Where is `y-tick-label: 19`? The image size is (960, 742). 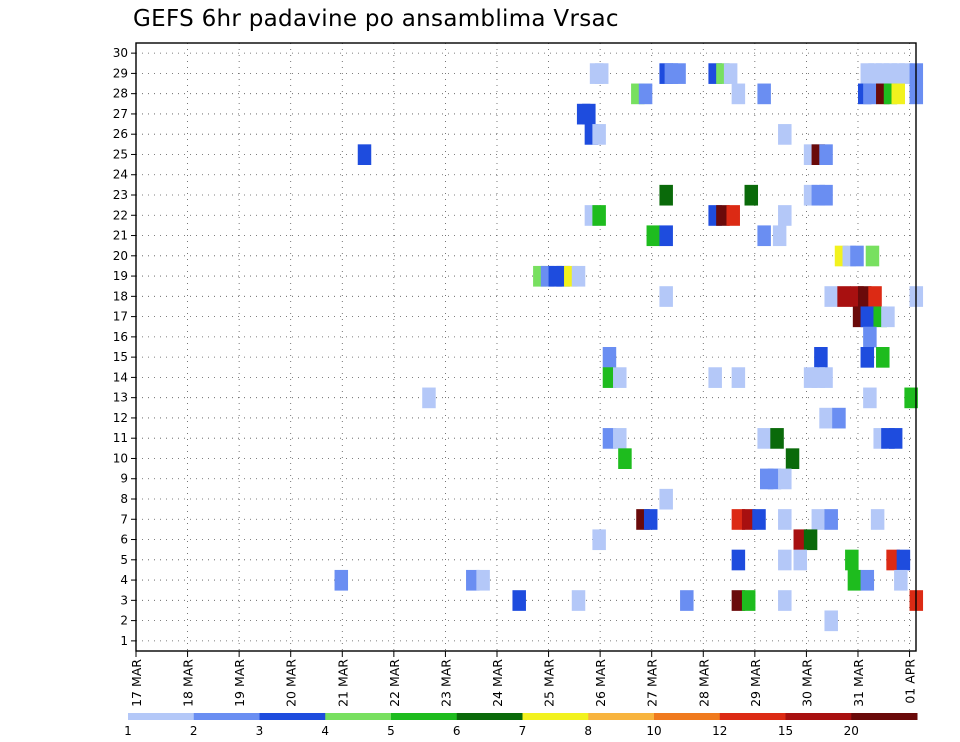
y-tick-label: 19 is located at coordinates (120, 276).